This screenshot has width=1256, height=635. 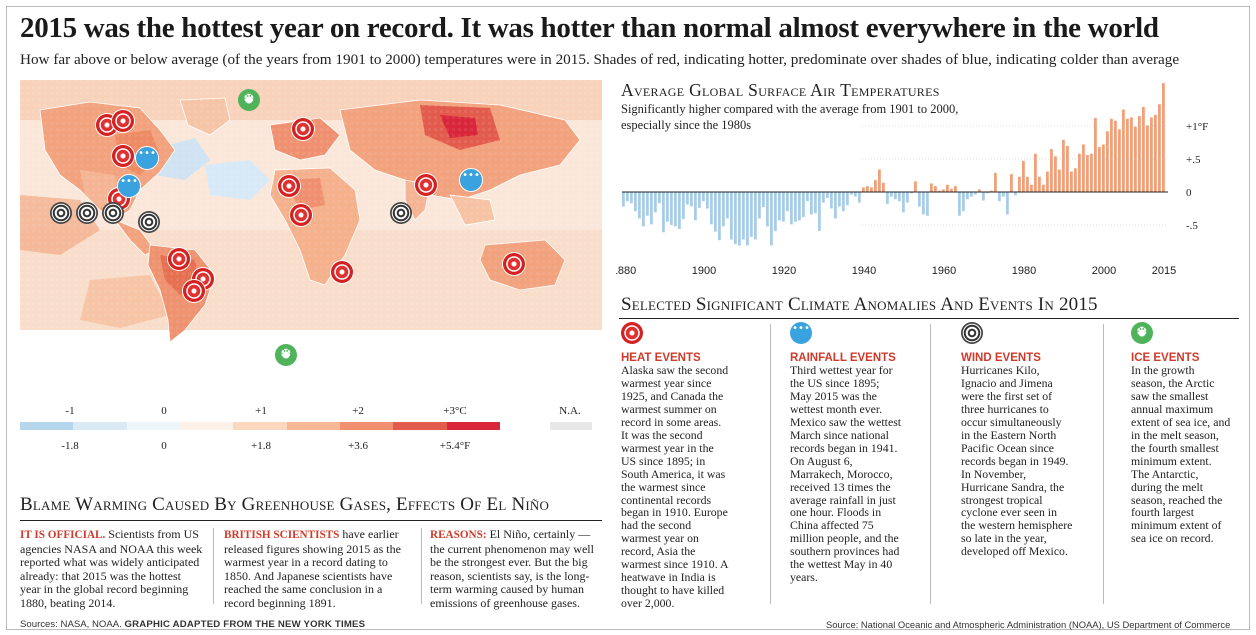 I want to click on x-tick-label: 1980, so click(x=1024, y=271).